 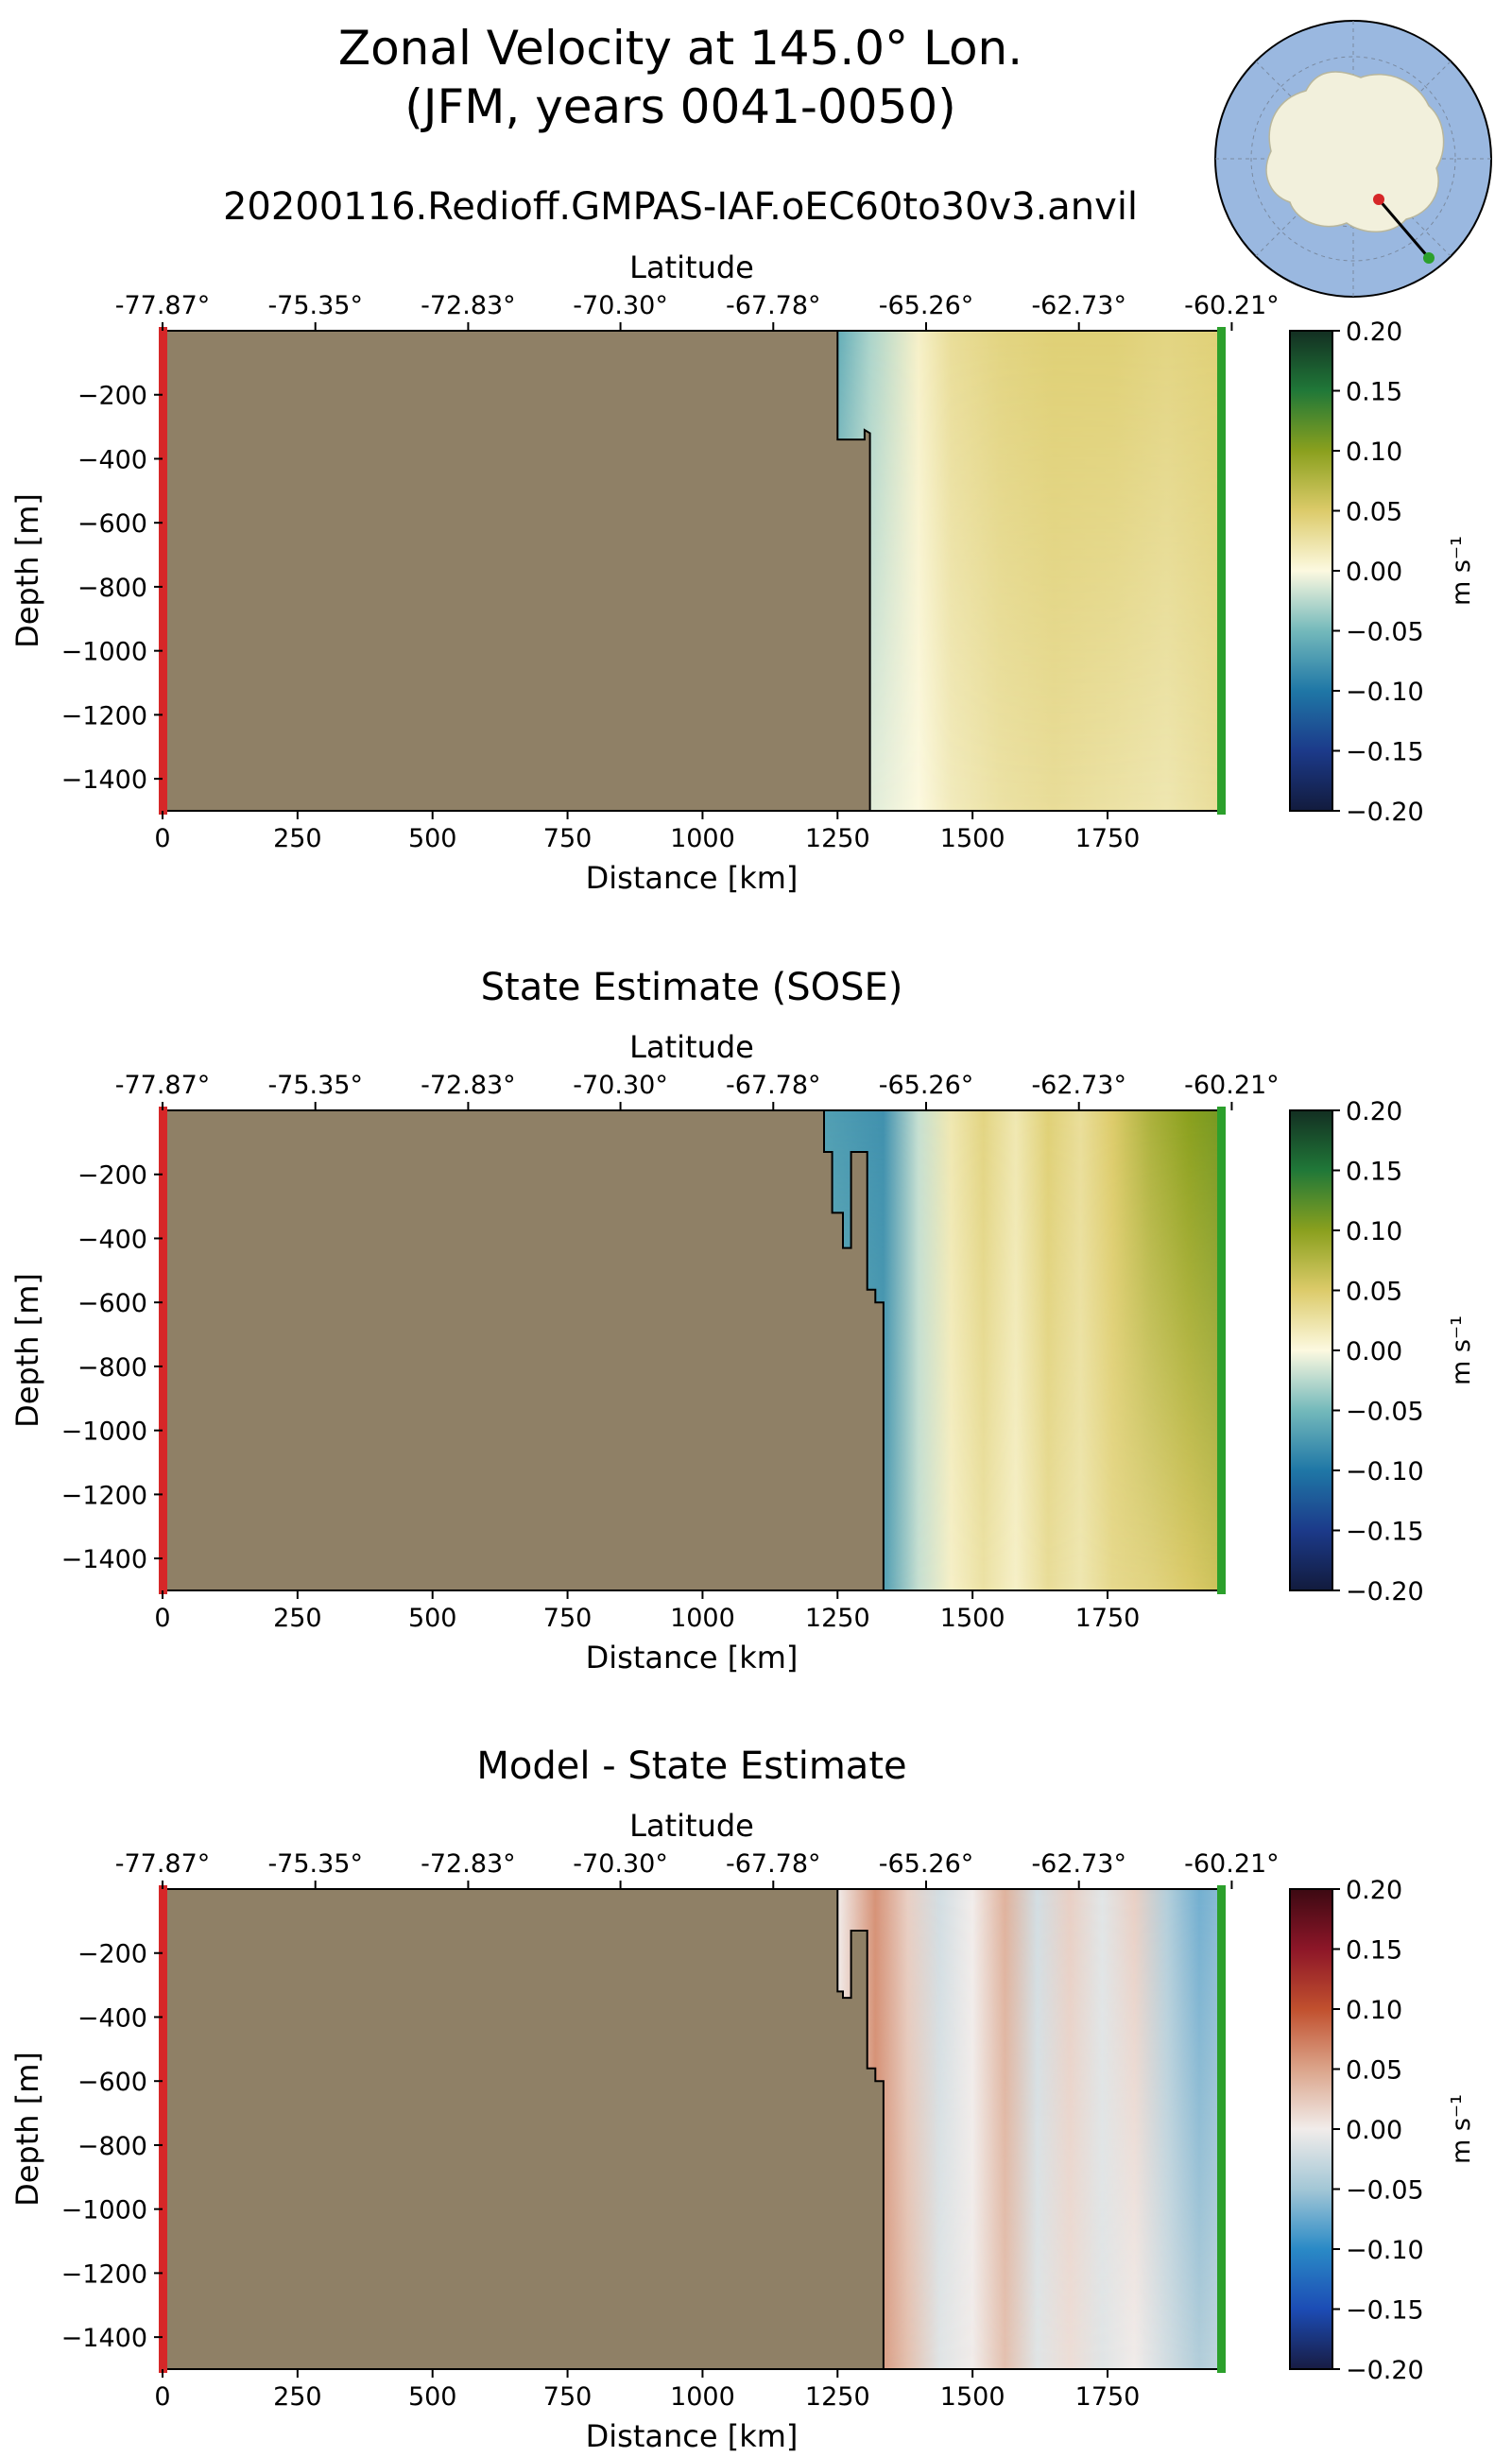 I want to click on panel-title: State Estimate (SOSE), so click(x=692, y=987).